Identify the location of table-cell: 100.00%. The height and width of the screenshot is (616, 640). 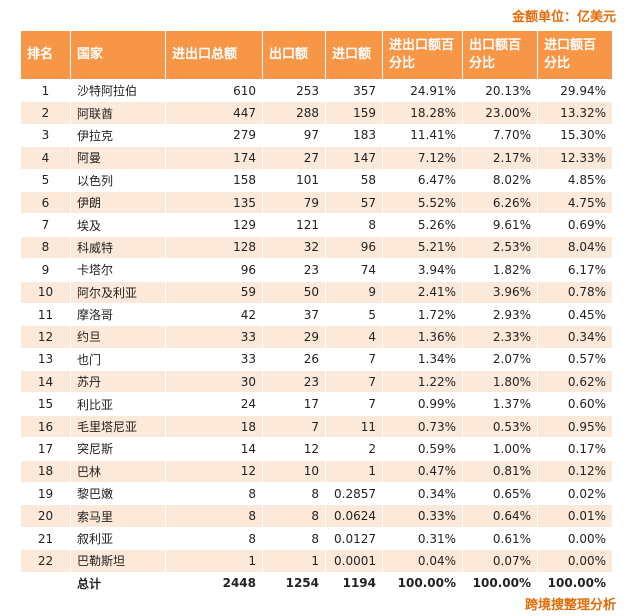
(422, 583).